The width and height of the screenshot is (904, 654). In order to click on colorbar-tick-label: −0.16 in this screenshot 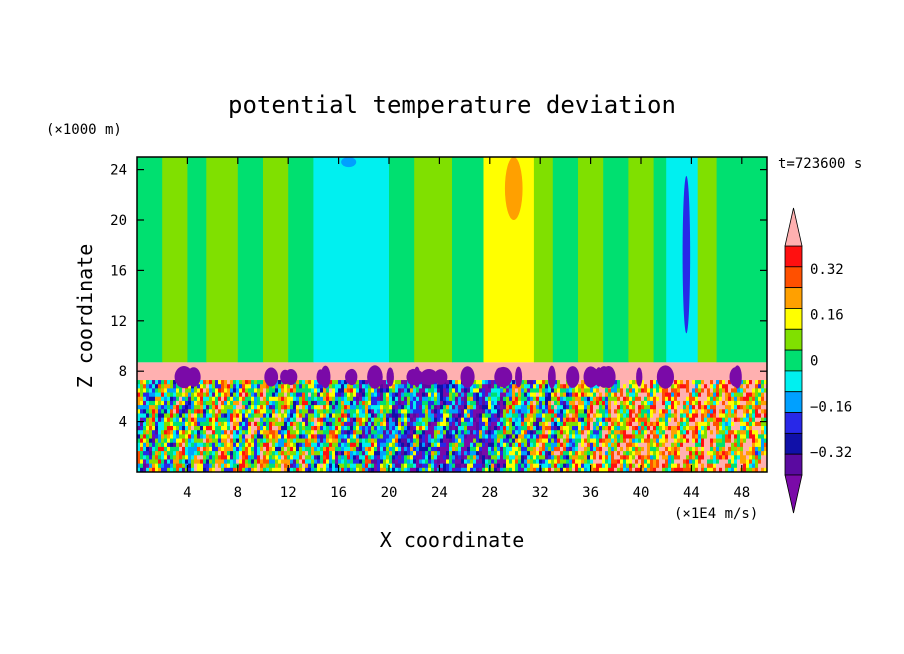, I will do `click(831, 407)`.